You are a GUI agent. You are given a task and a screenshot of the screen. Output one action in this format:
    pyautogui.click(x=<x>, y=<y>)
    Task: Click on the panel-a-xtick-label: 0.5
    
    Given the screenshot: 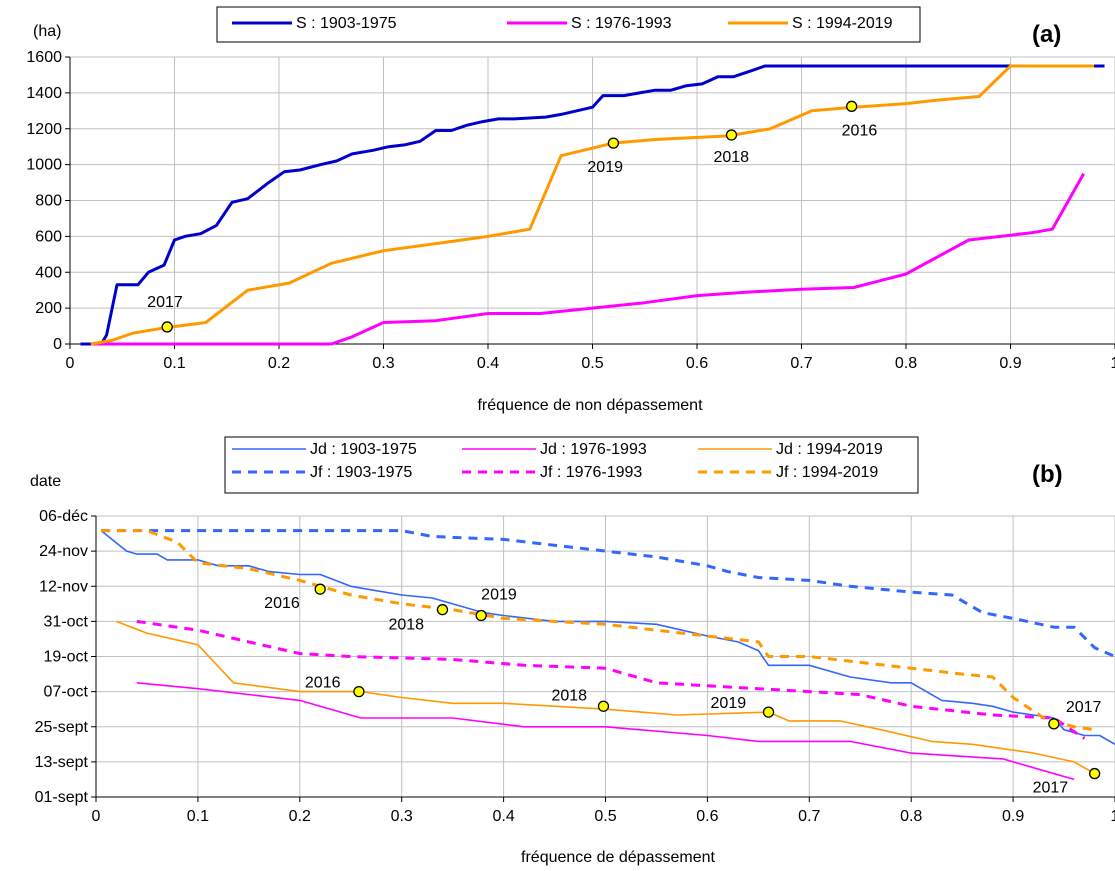 What is the action you would take?
    pyautogui.click(x=592, y=363)
    